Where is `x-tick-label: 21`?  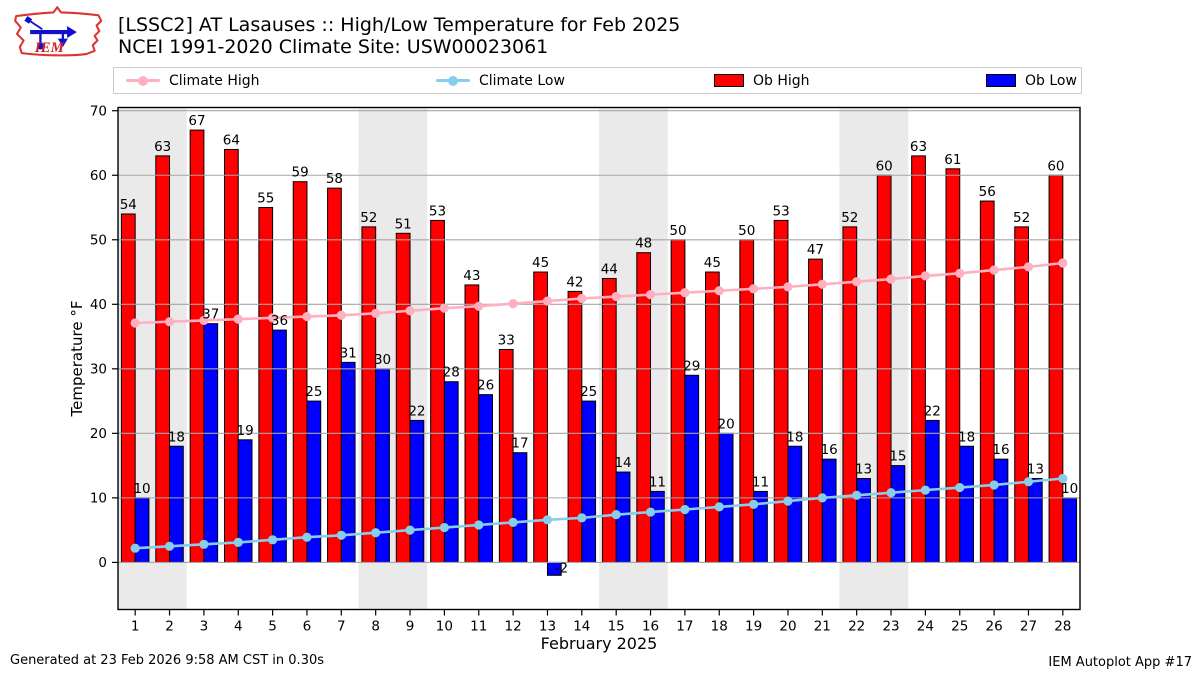 x-tick-label: 21 is located at coordinates (822, 627).